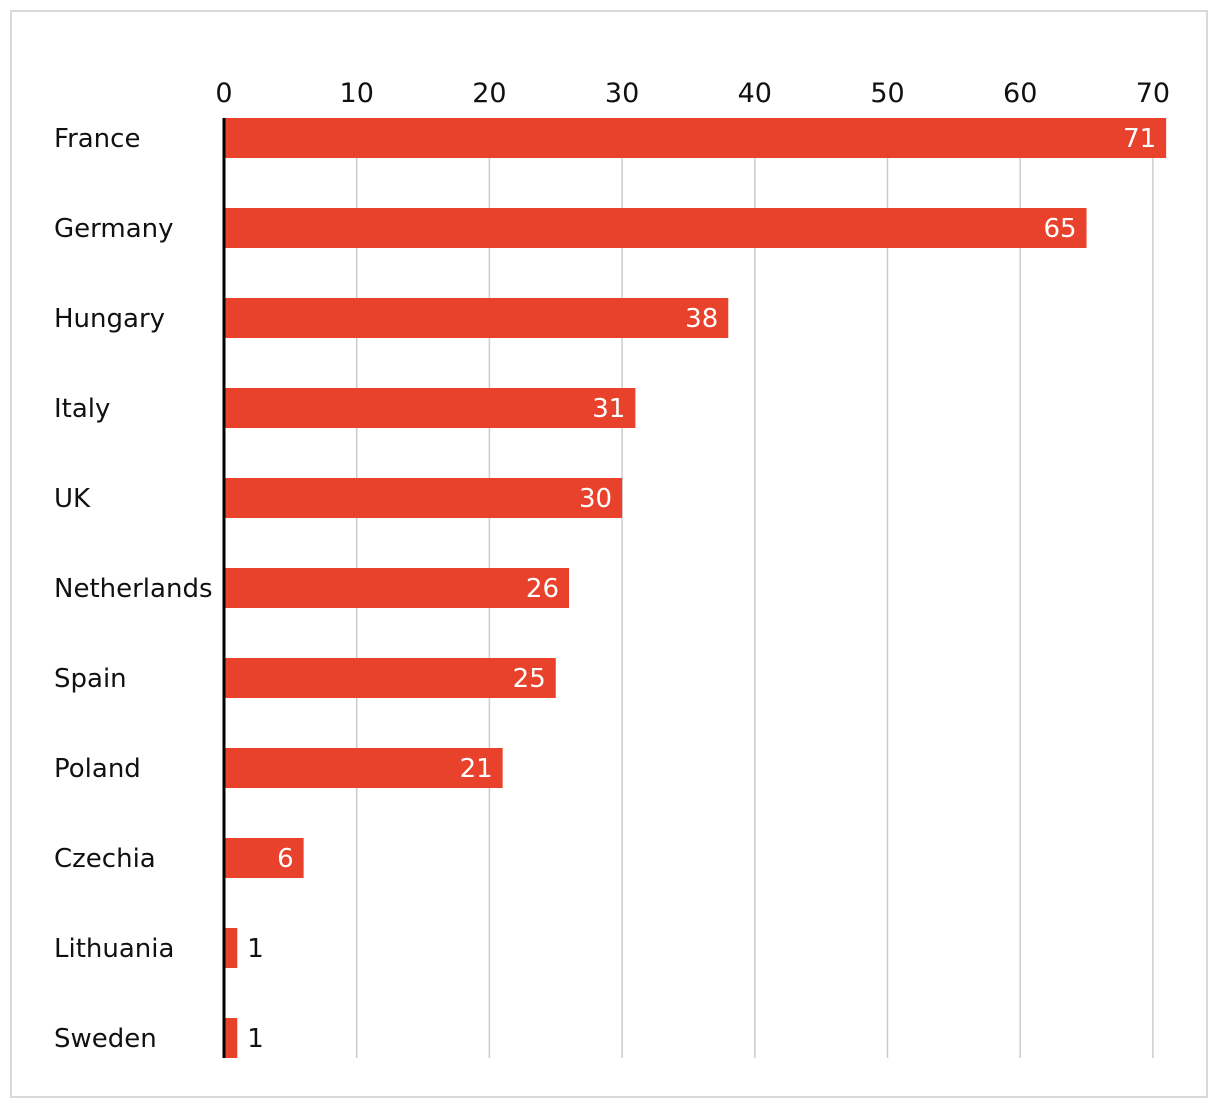  What do you see at coordinates (887, 93) in the screenshot?
I see `x-tick-label: 50` at bounding box center [887, 93].